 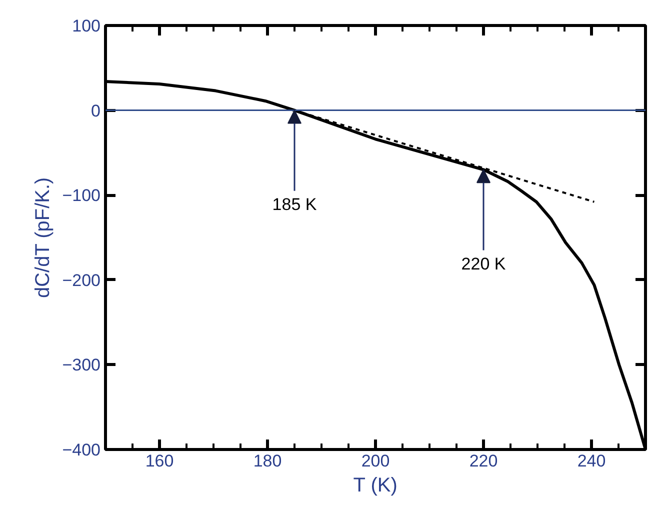 I want to click on annotation: 220 K, so click(x=483, y=264).